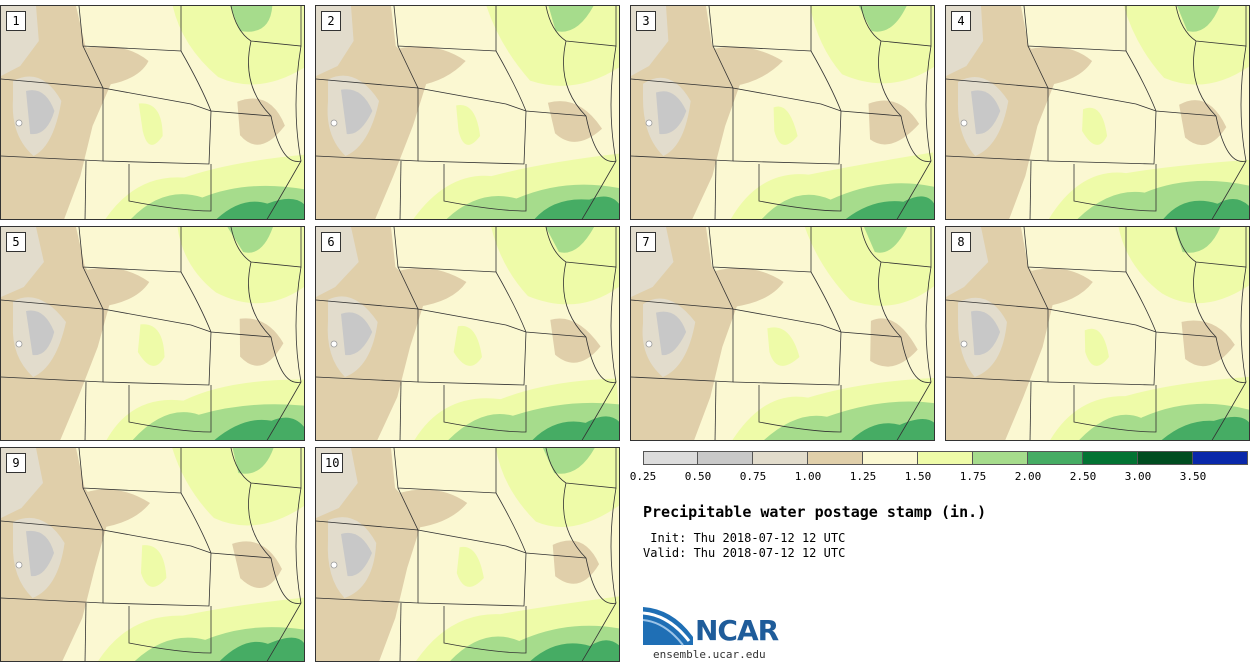 The width and height of the screenshot is (1260, 663). Describe the element at coordinates (331, 21) in the screenshot. I see `member-number-label: 2` at that location.